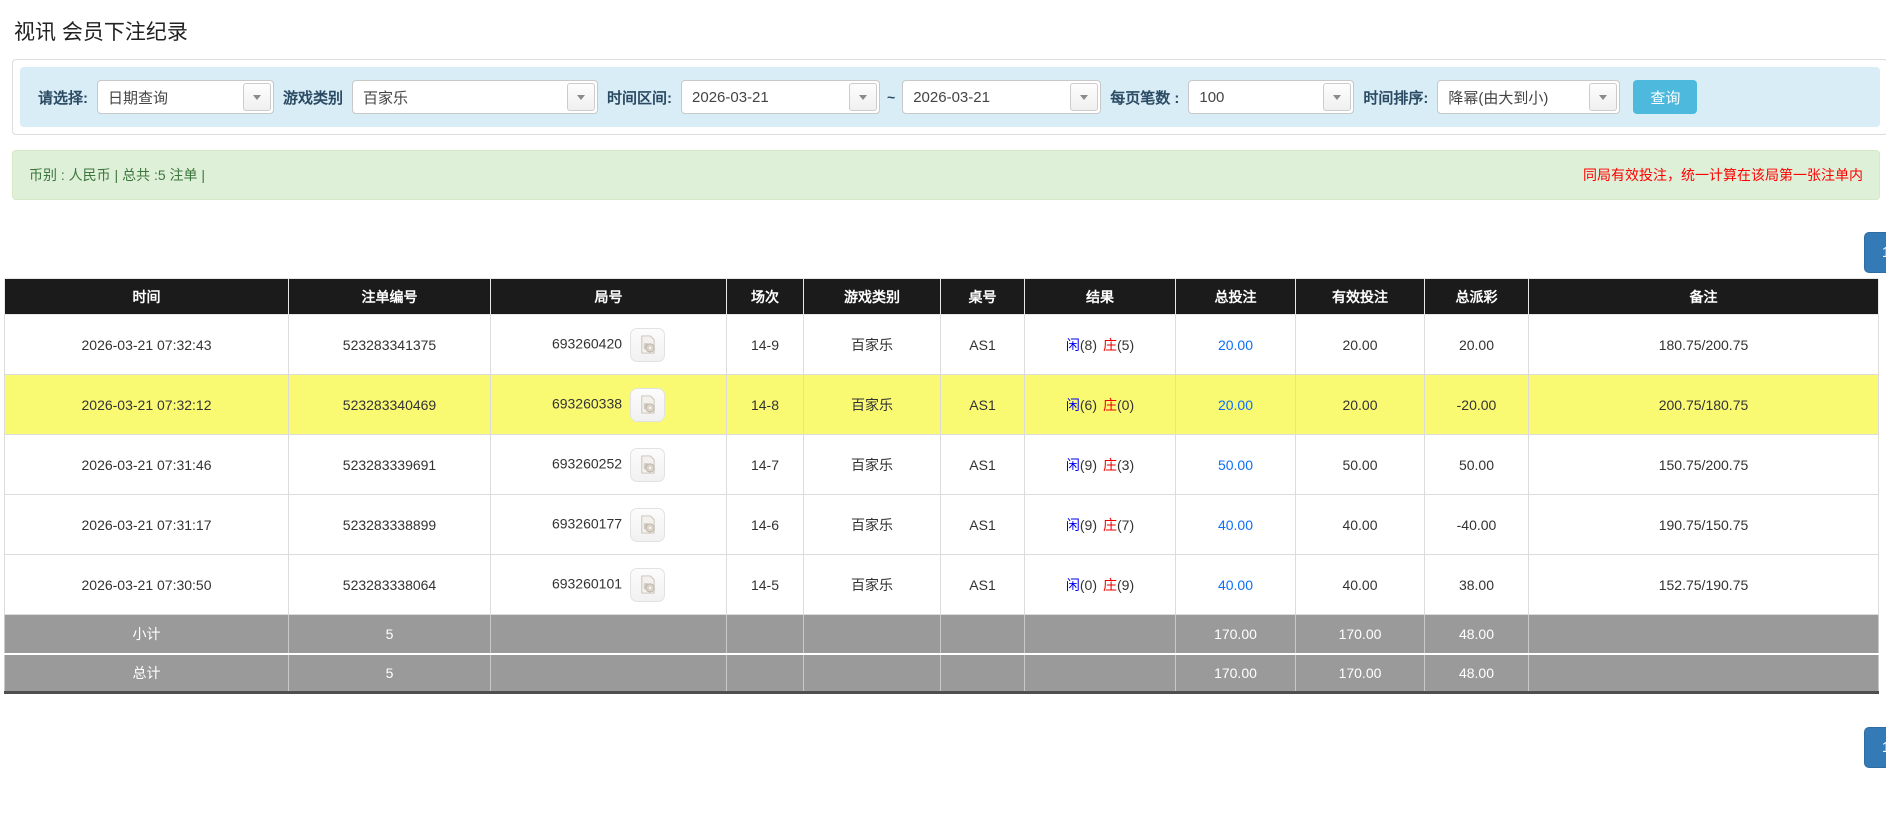 The height and width of the screenshot is (824, 1886). I want to click on cell-session: 14-6, so click(765, 524).